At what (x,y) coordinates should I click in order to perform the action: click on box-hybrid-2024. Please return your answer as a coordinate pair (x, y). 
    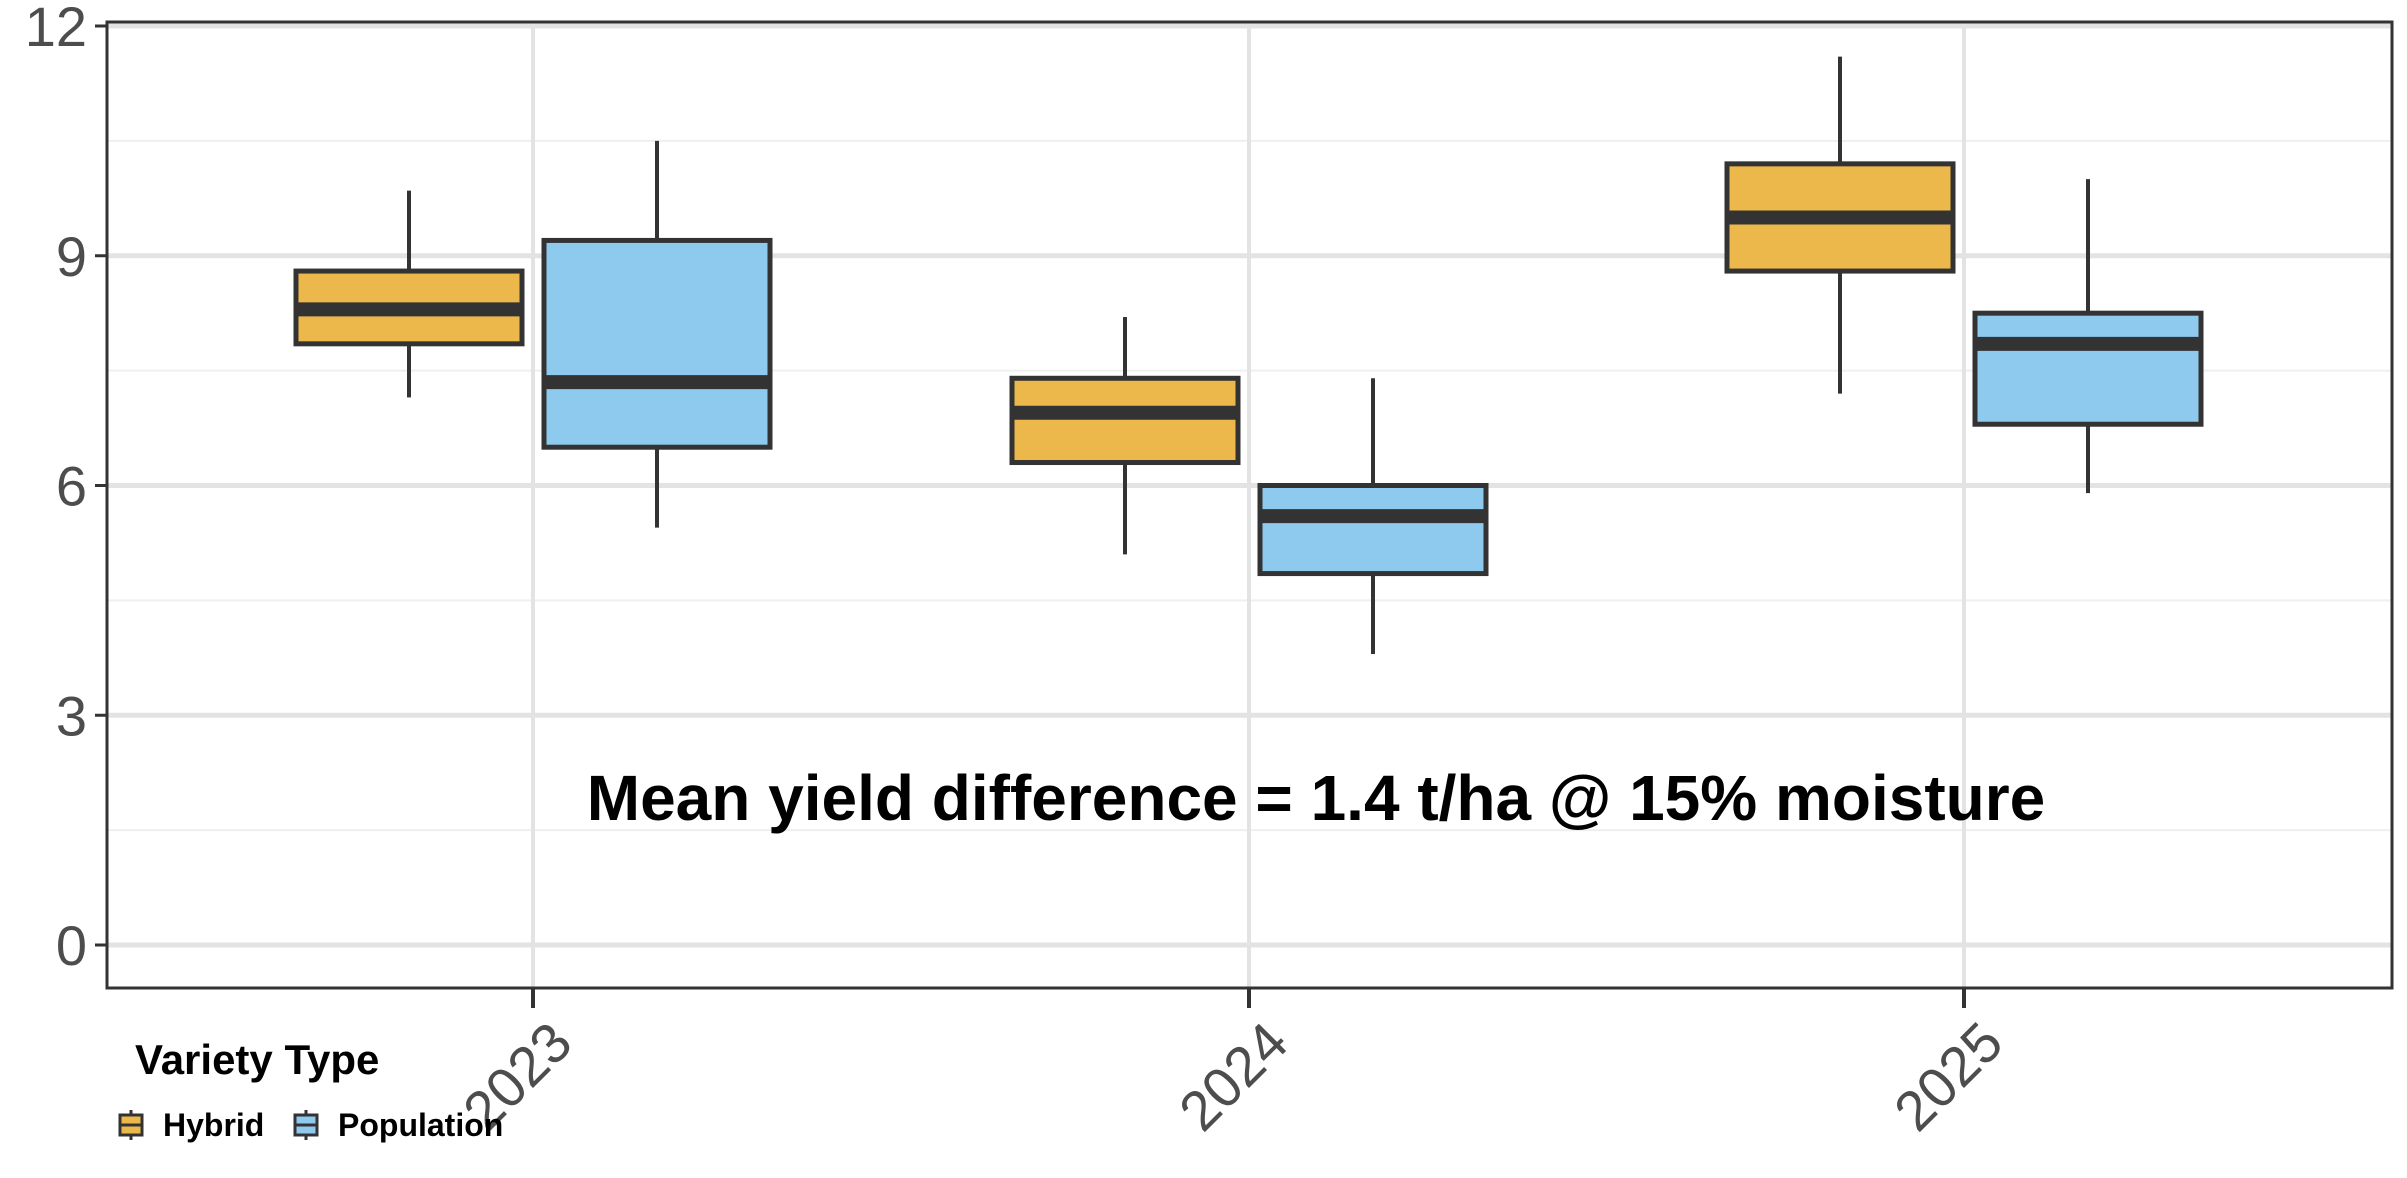
    Looking at the image, I should click on (1125, 436).